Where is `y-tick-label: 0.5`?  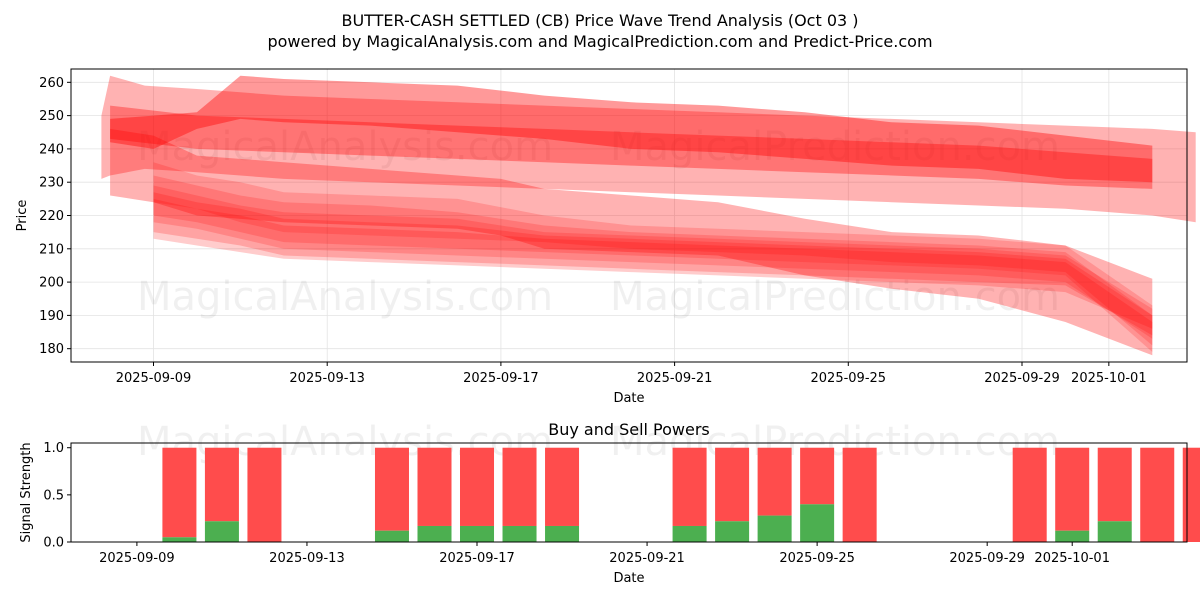 y-tick-label: 0.5 is located at coordinates (53, 495).